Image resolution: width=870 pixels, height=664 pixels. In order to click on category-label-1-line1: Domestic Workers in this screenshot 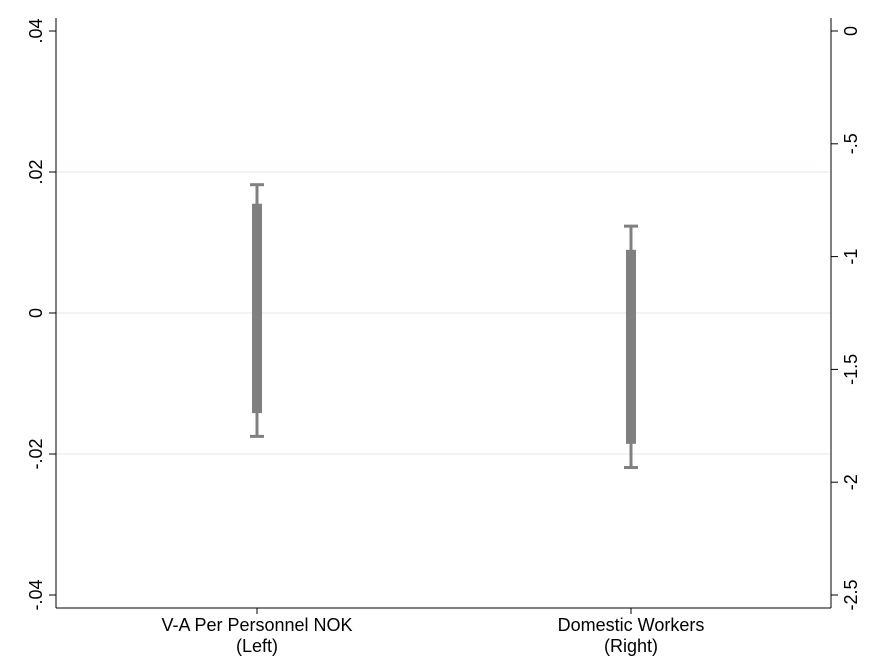, I will do `click(631, 625)`.